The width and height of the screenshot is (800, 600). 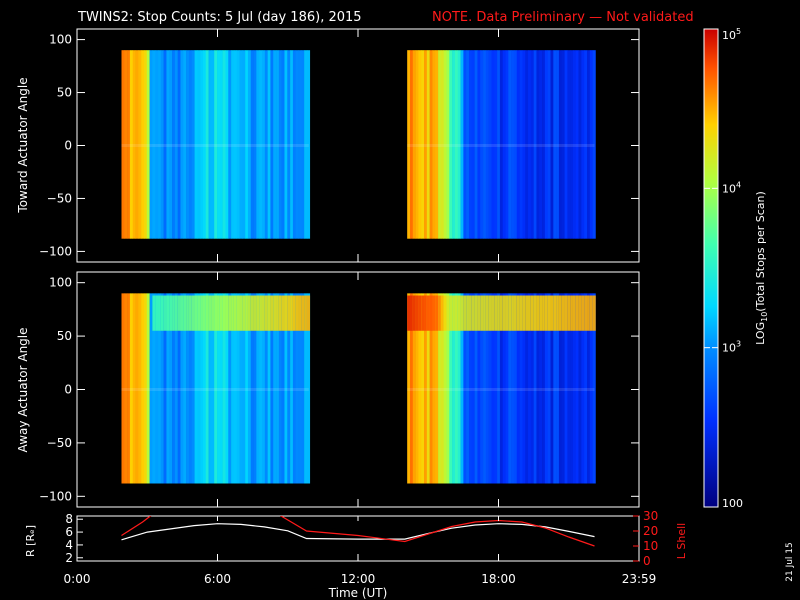 What do you see at coordinates (77, 579) in the screenshot?
I see `time-tick-label: 0:00` at bounding box center [77, 579].